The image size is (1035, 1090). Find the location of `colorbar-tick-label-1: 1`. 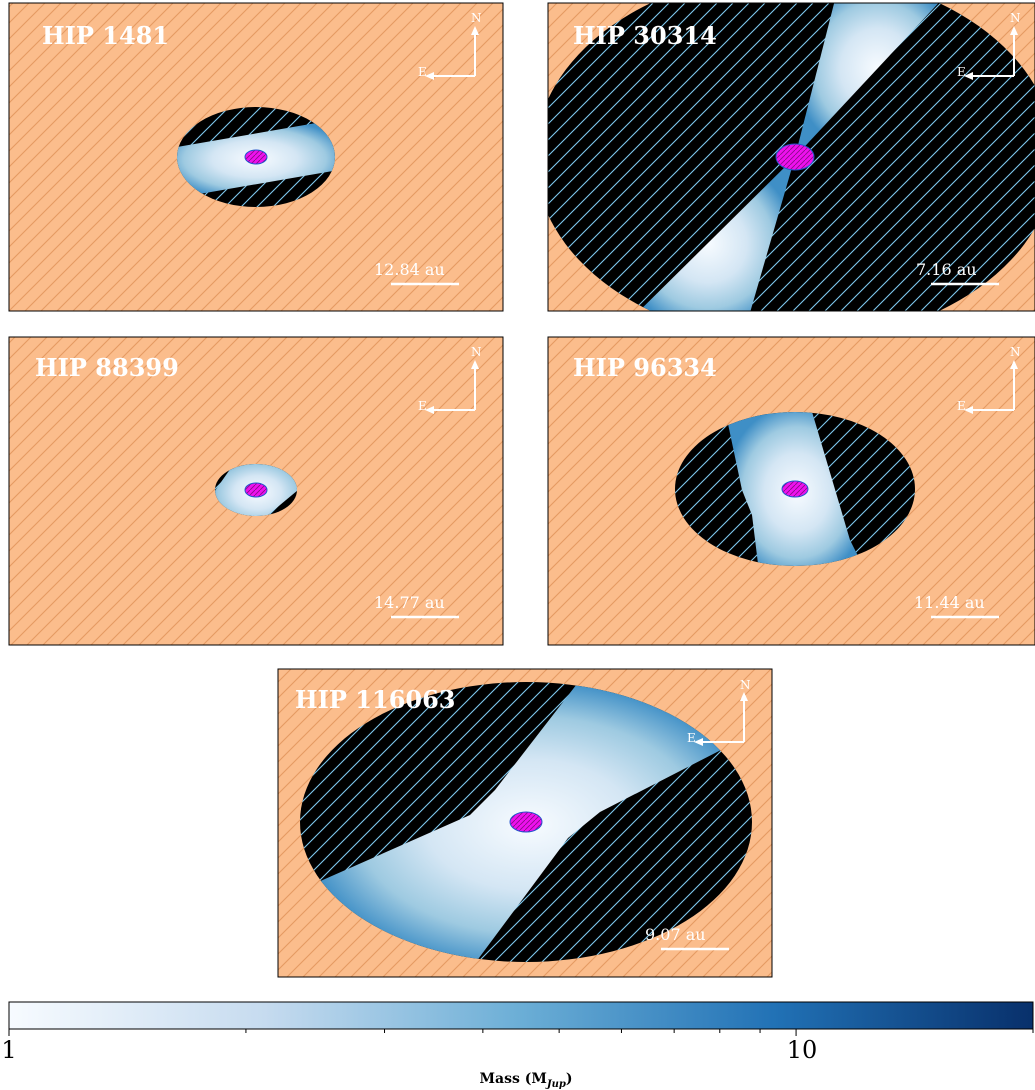

colorbar-tick-label-1: 1 is located at coordinates (8, 1050).